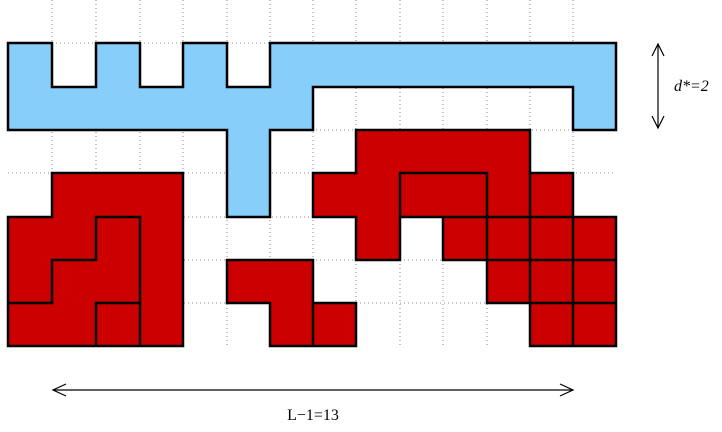 This screenshot has height=432, width=722. What do you see at coordinates (691, 86) in the screenshot?
I see `d-star-label: d*=2` at bounding box center [691, 86].